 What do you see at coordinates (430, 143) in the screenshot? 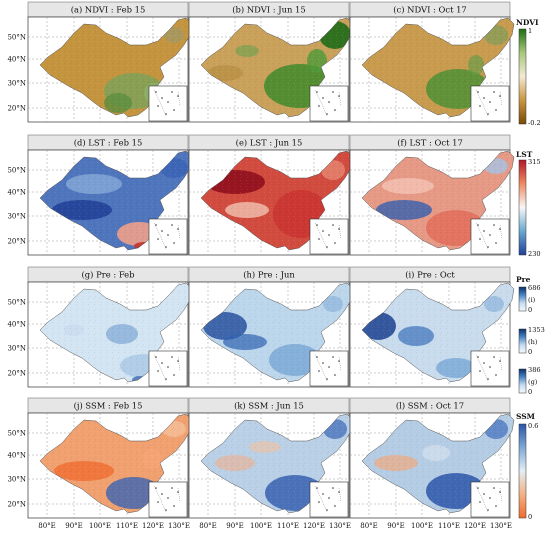
I see `panel-title: (f) LST : Oct 17` at bounding box center [430, 143].